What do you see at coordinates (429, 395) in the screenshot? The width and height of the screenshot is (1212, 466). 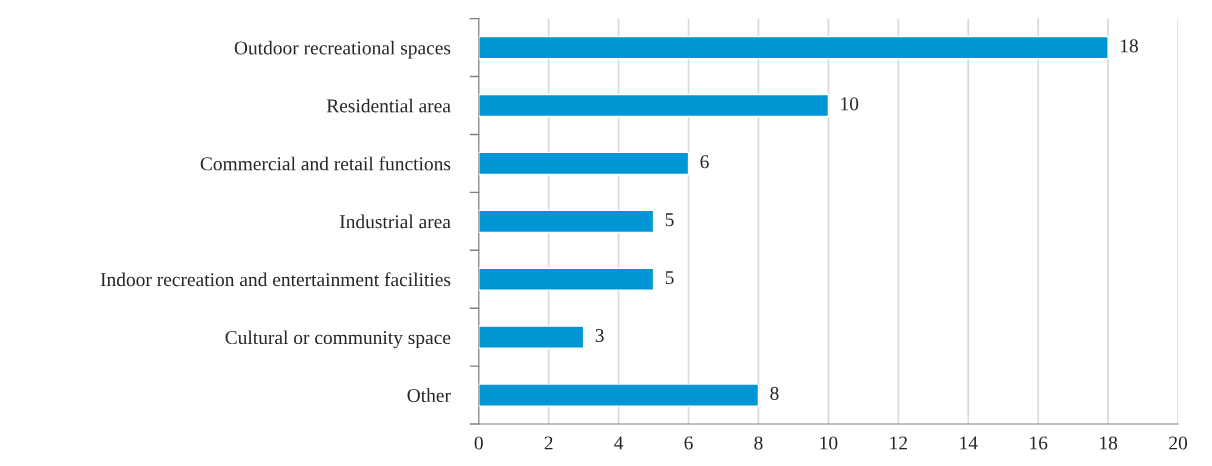 I see `y-tick-label: Other` at bounding box center [429, 395].